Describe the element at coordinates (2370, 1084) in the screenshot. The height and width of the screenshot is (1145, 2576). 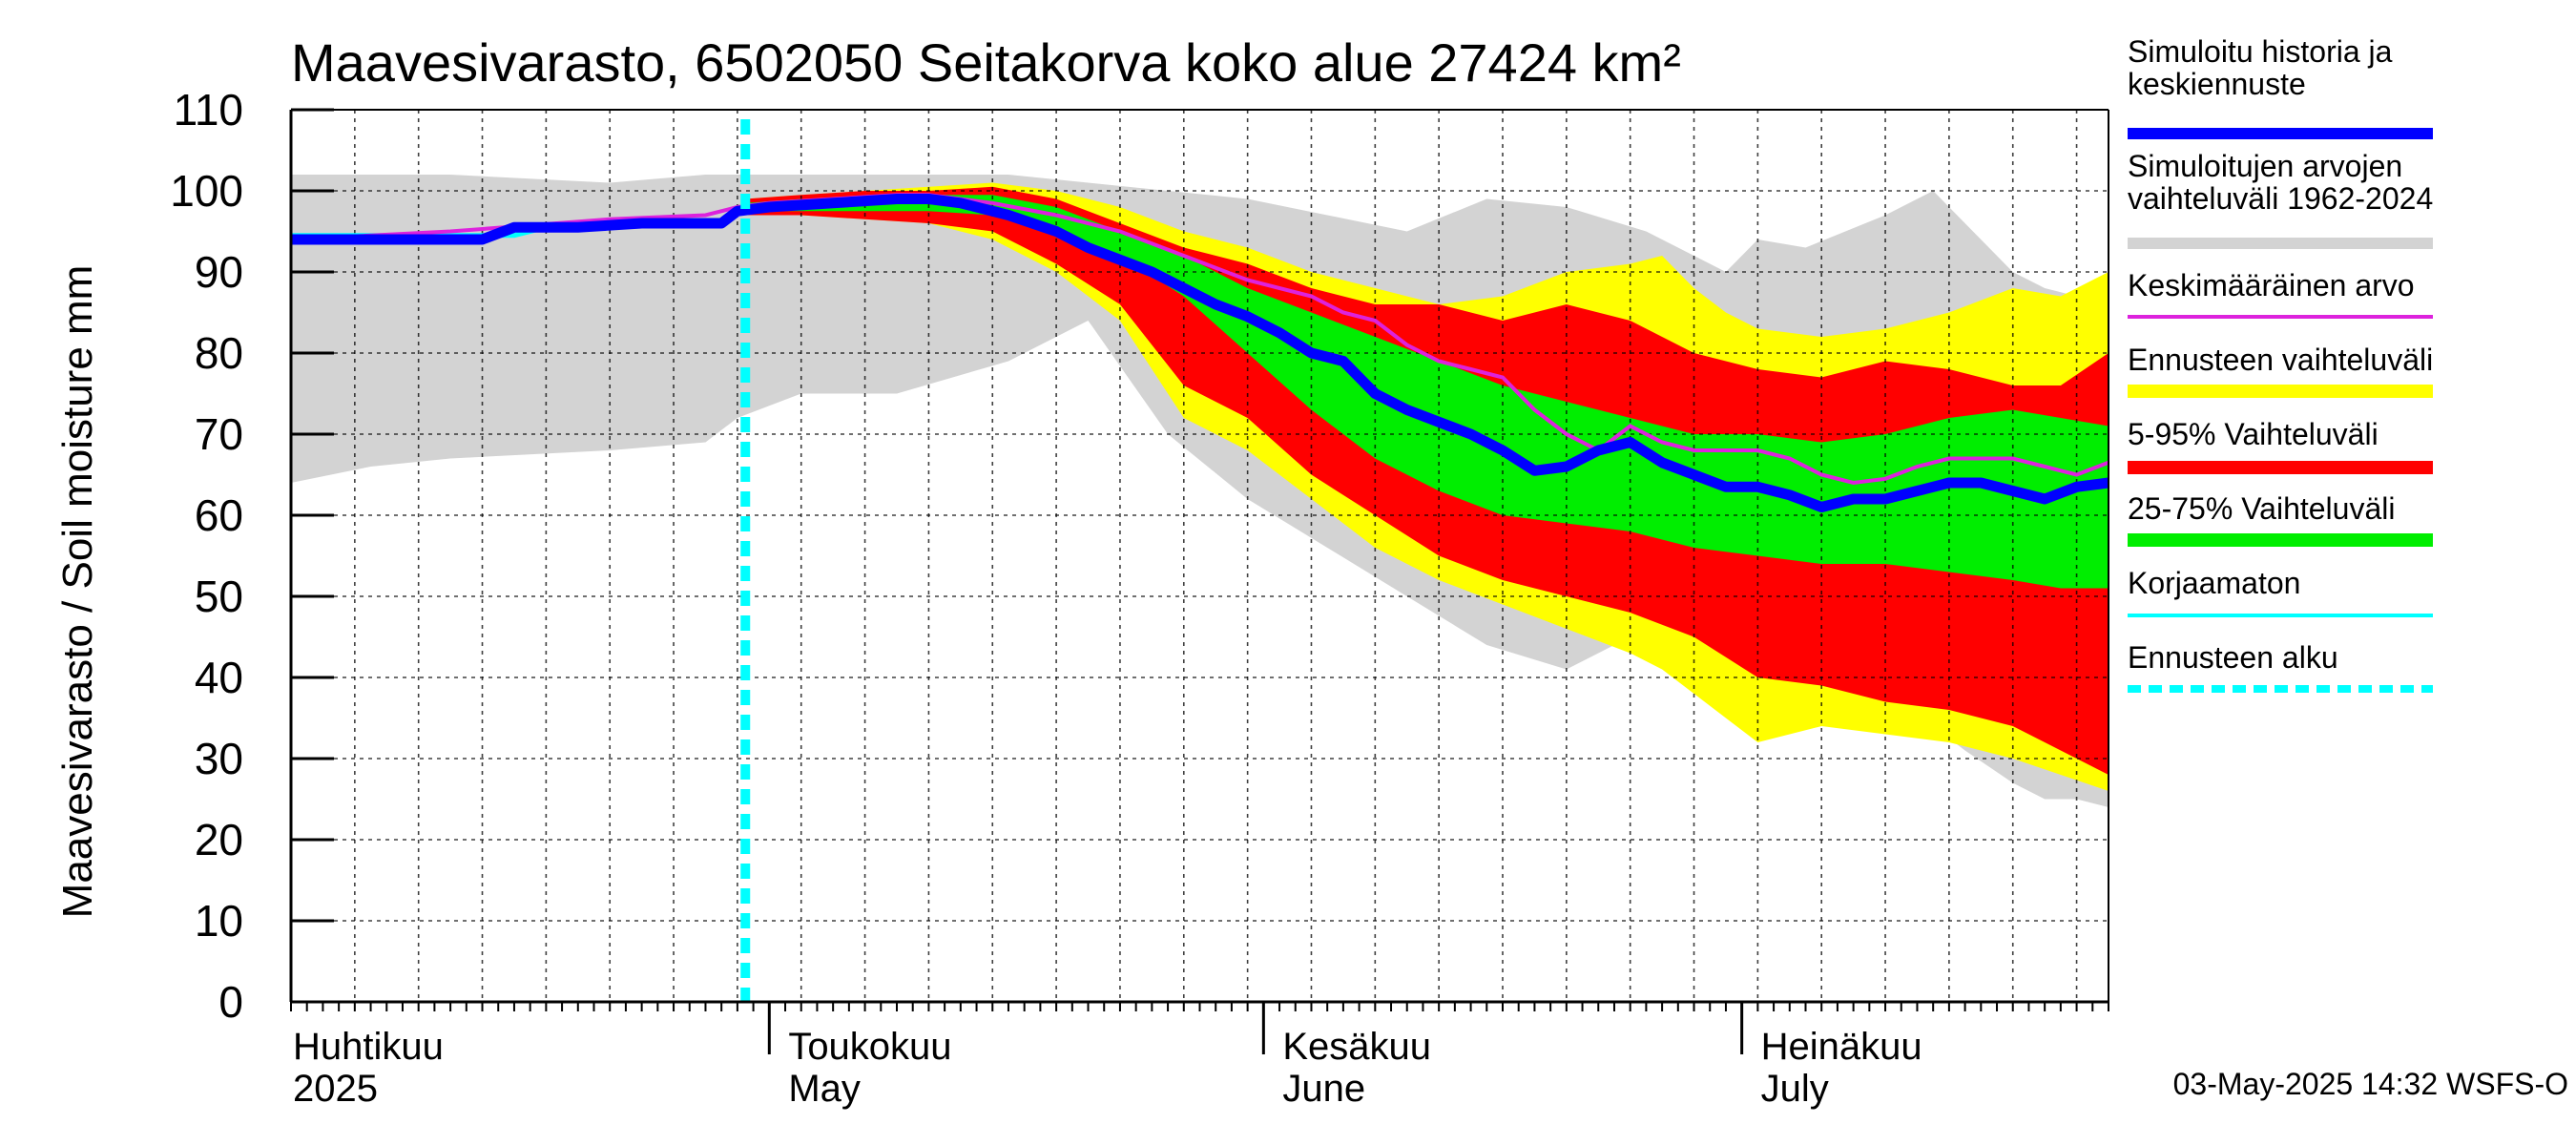
I see `footer-timestamp: 03-May-2025 14:32 WSFS-O` at that location.